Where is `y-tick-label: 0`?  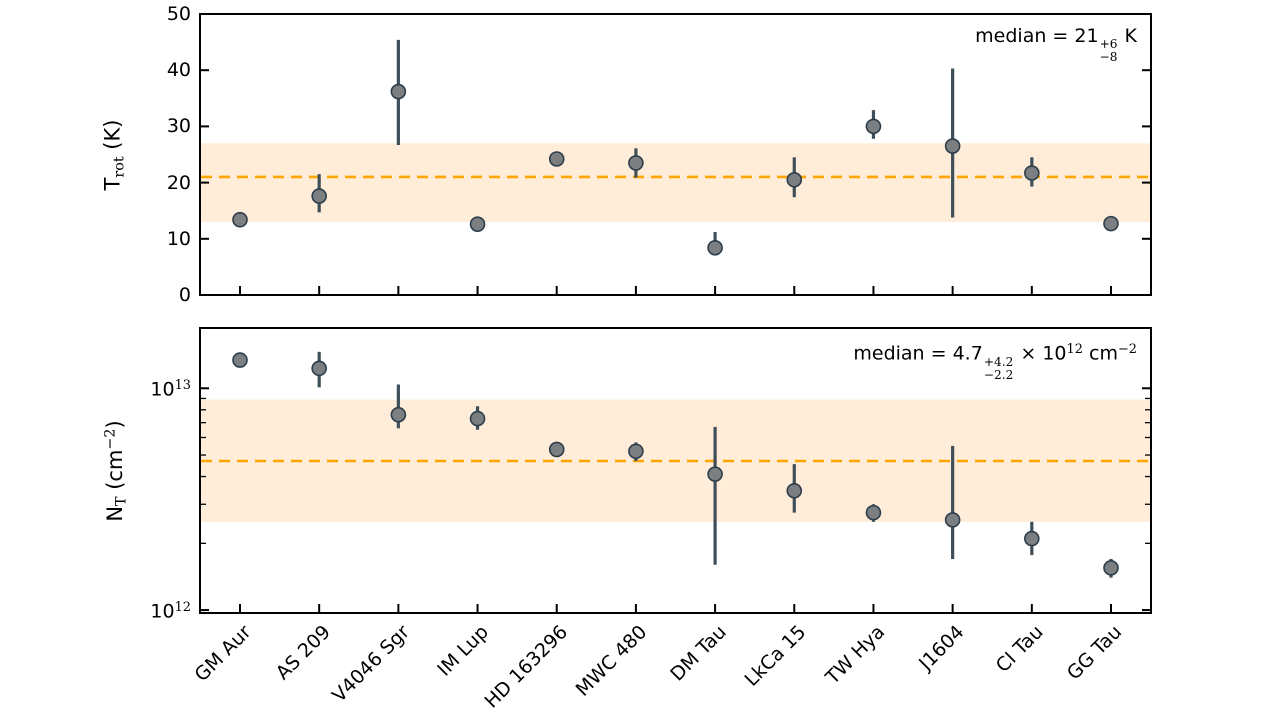 y-tick-label: 0 is located at coordinates (184, 295).